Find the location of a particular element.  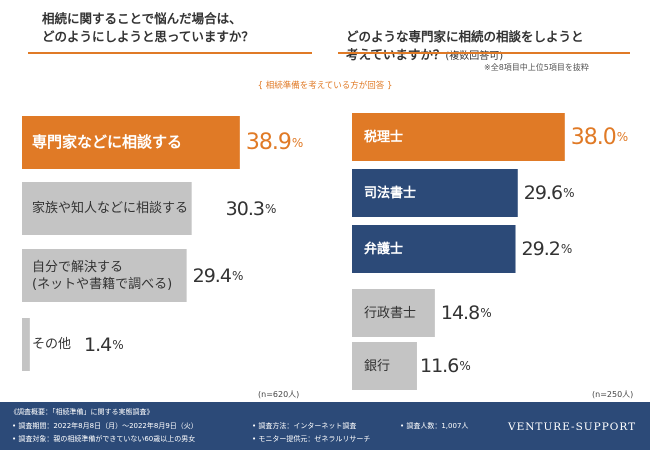

survey-provider: • モニター提供元：ゼネラルリサーチ is located at coordinates (311, 439).